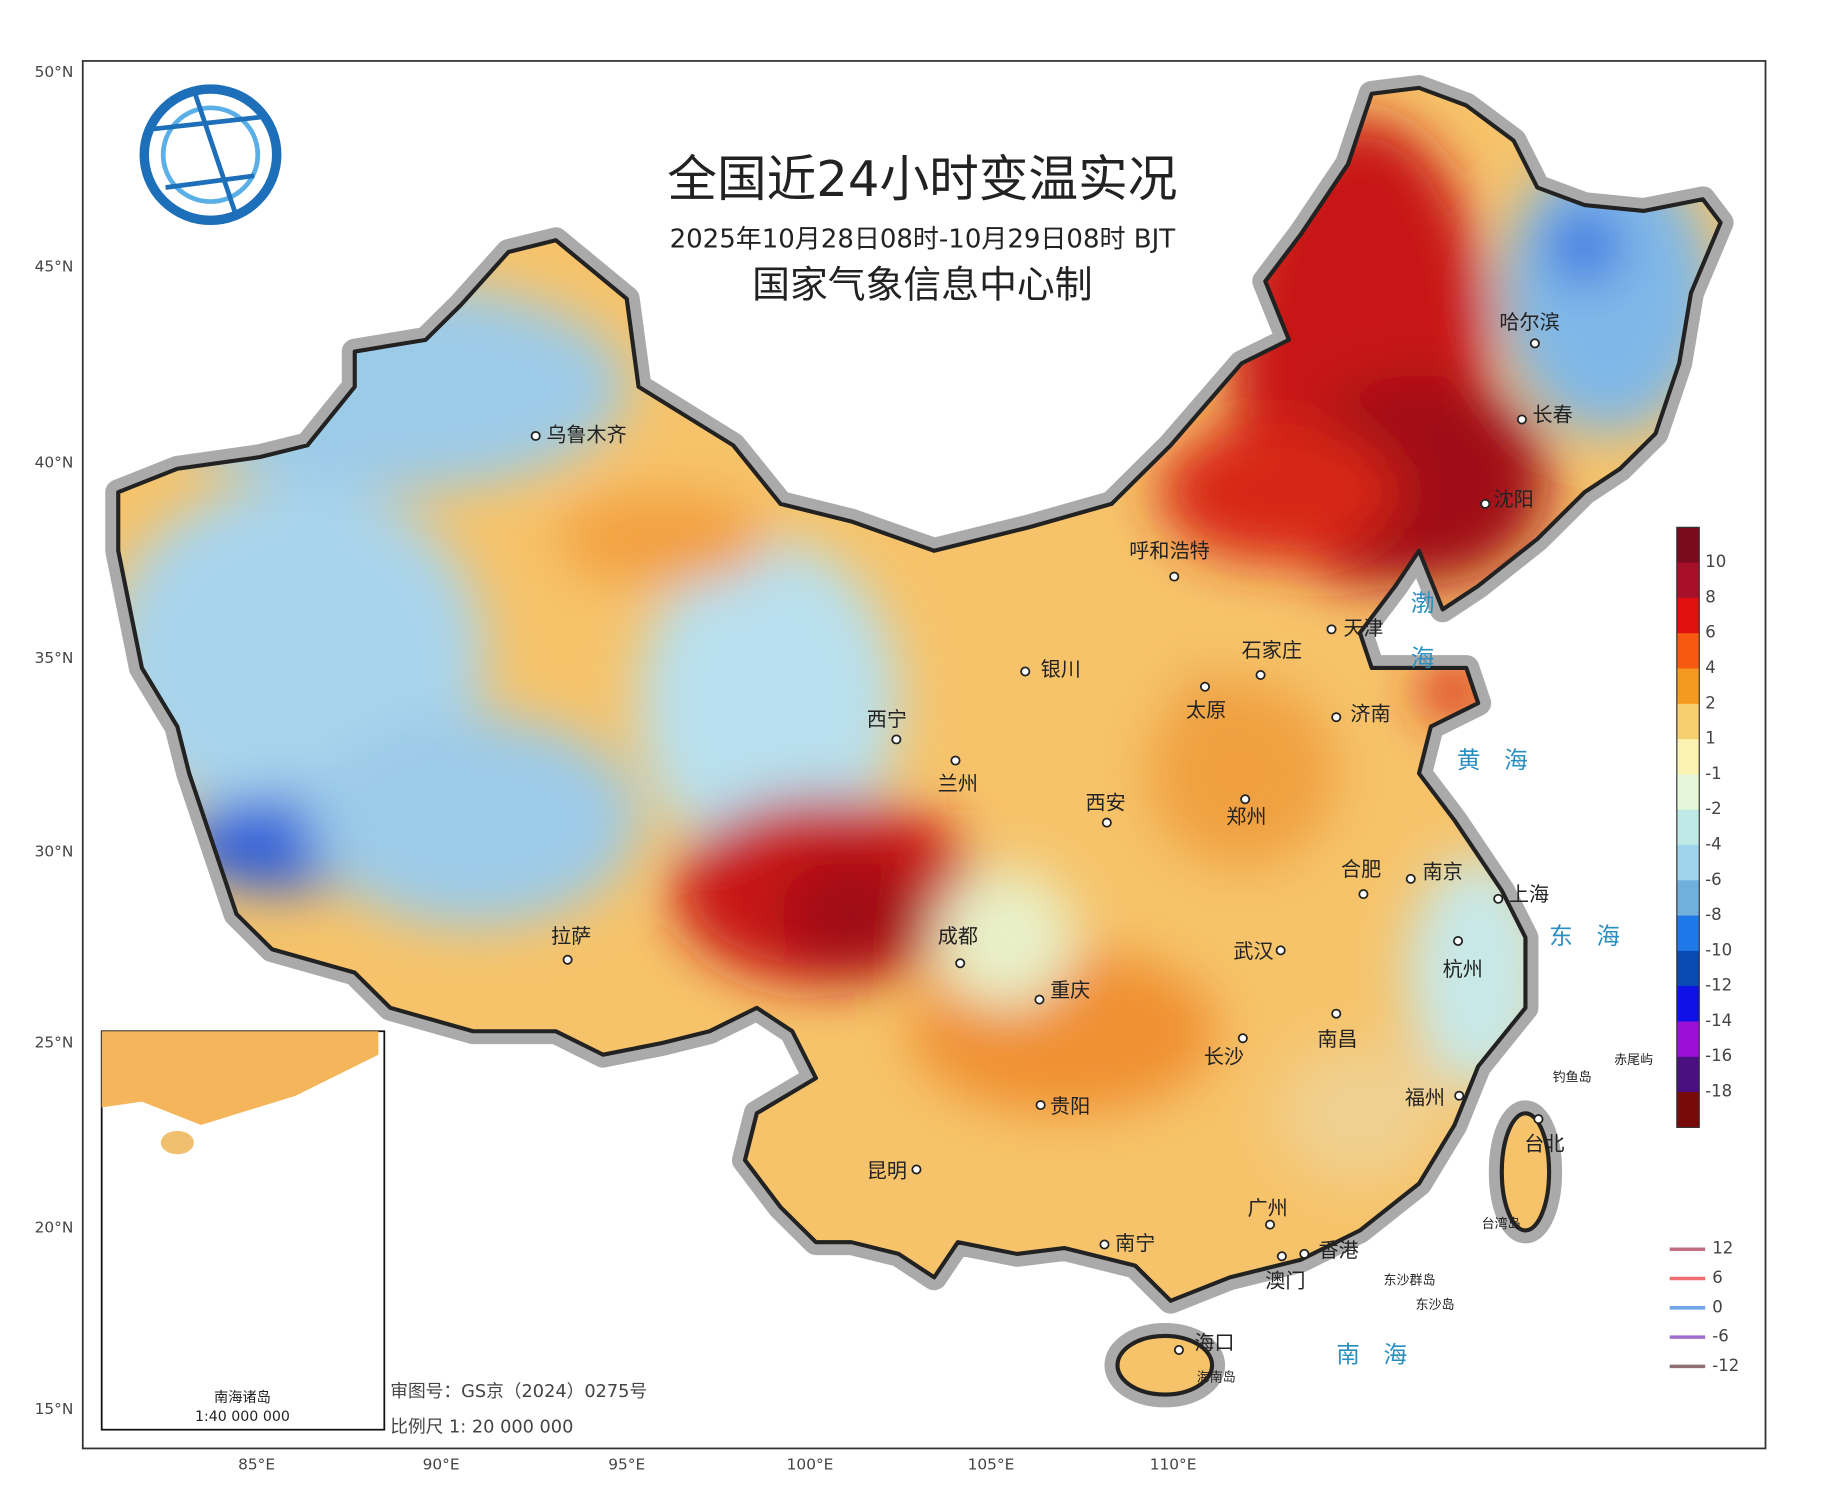  I want to click on place-label: 台湾岛, so click(1501, 1224).